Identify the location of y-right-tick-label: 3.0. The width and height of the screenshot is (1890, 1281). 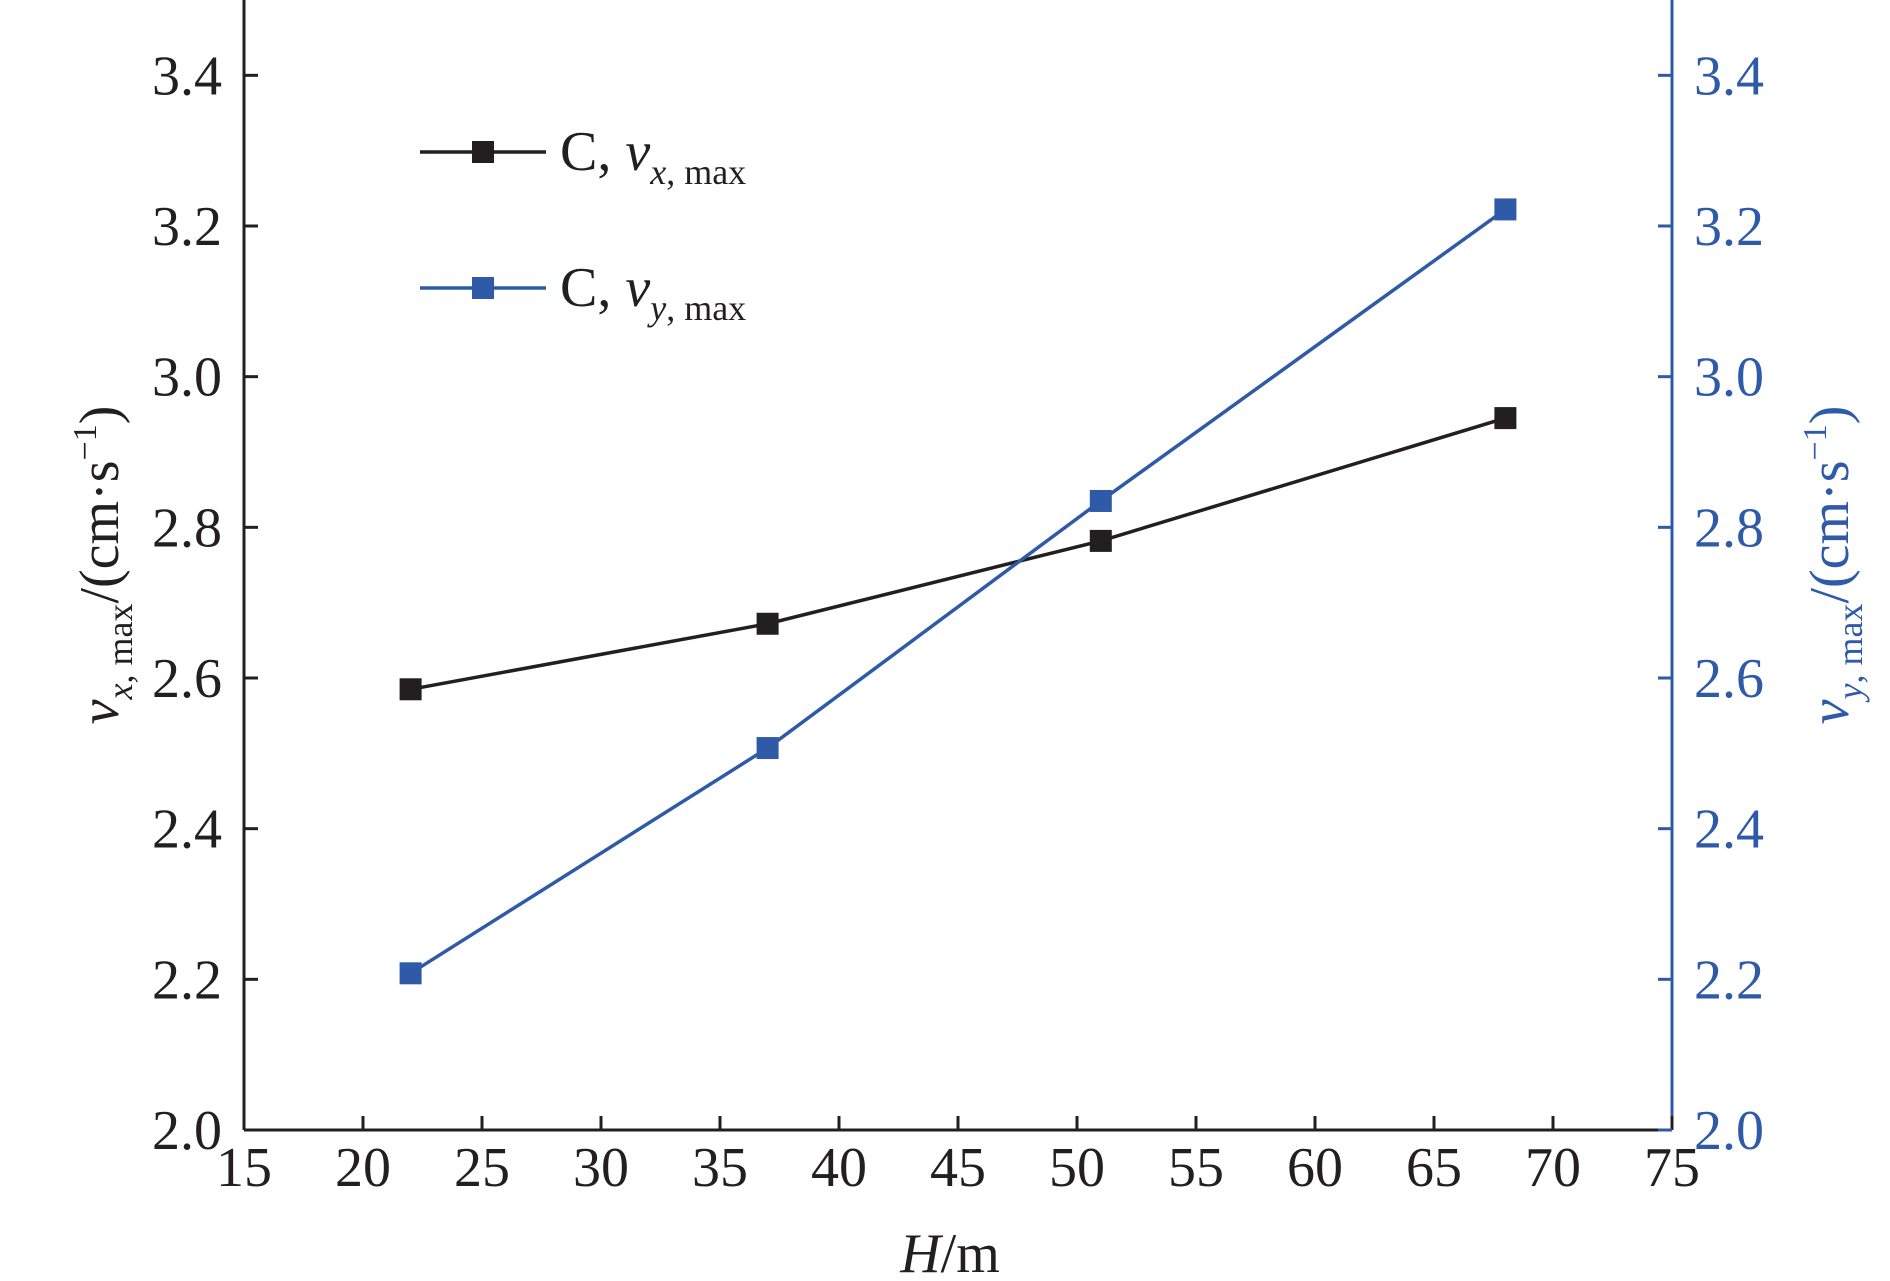
(1729, 378).